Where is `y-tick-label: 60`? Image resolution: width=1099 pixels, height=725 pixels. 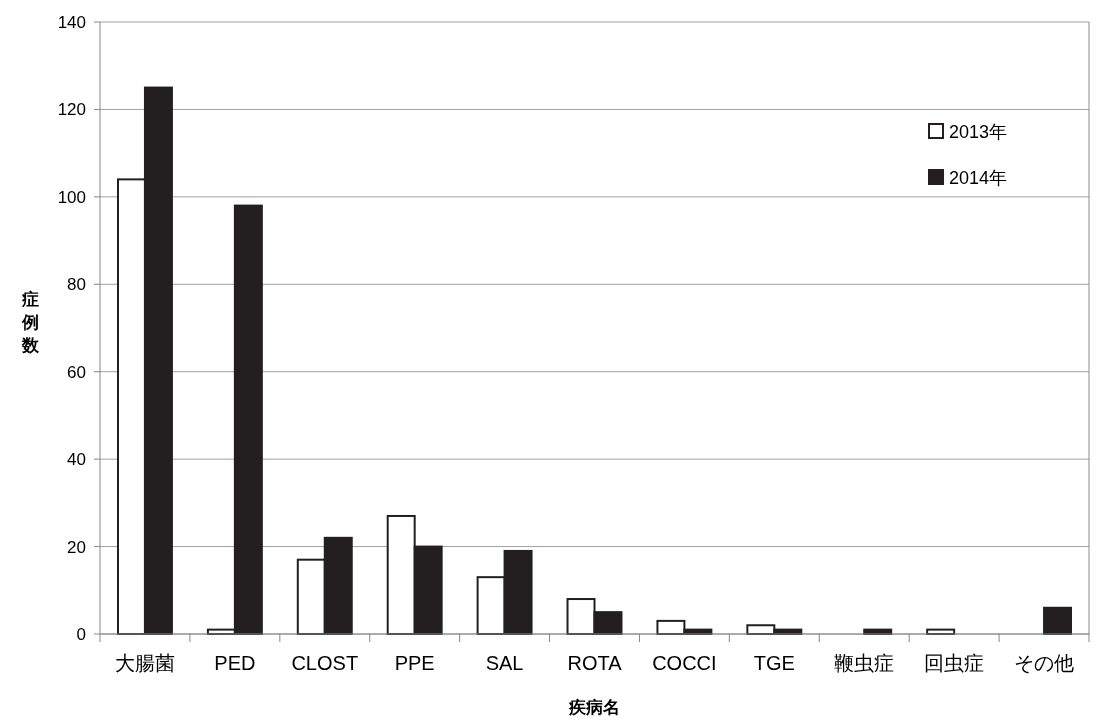
y-tick-label: 60 is located at coordinates (76, 372).